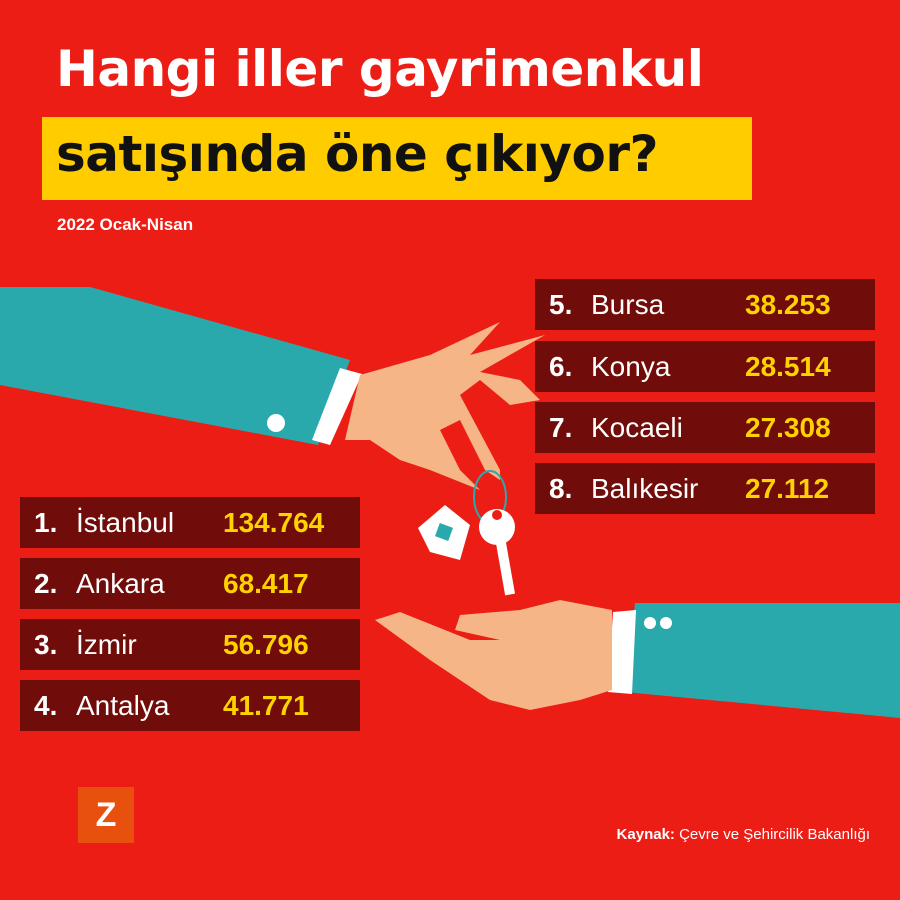  Describe the element at coordinates (175, 366) in the screenshot. I see `upper-sleeve` at that location.